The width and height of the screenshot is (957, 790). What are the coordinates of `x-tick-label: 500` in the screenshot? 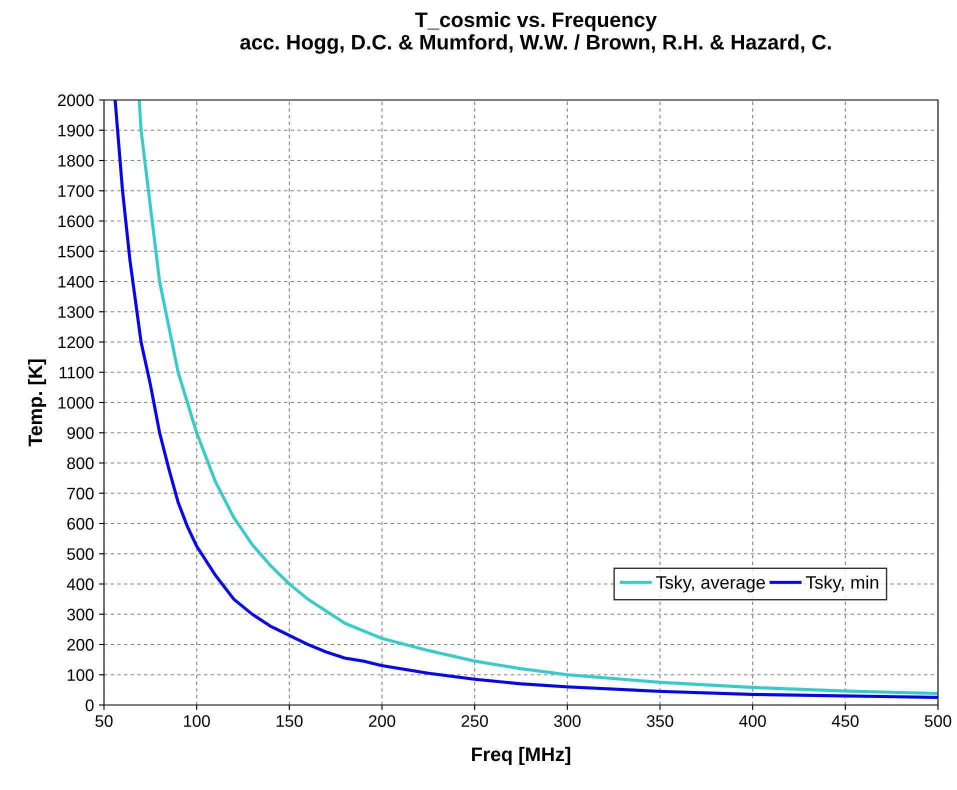 It's located at (938, 721).